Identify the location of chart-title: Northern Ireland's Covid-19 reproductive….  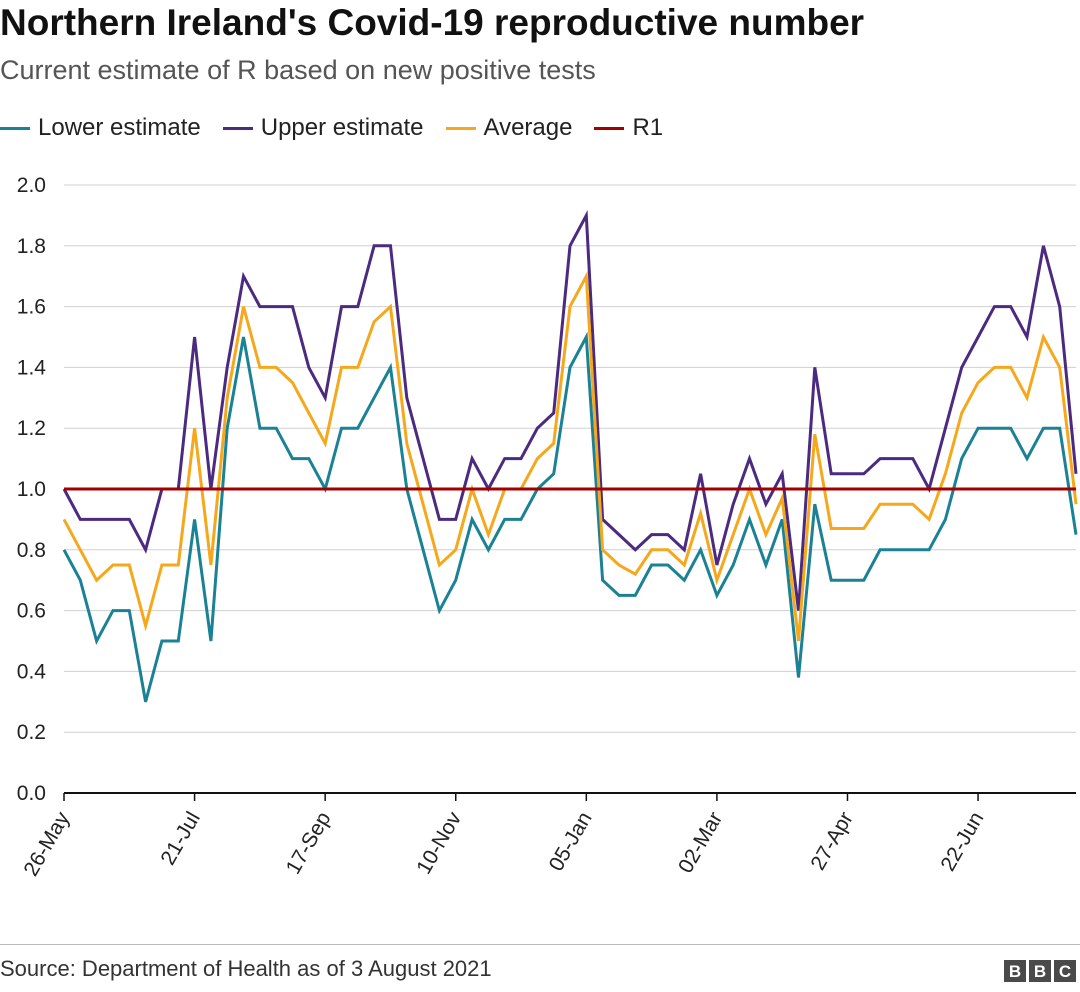
(432, 22).